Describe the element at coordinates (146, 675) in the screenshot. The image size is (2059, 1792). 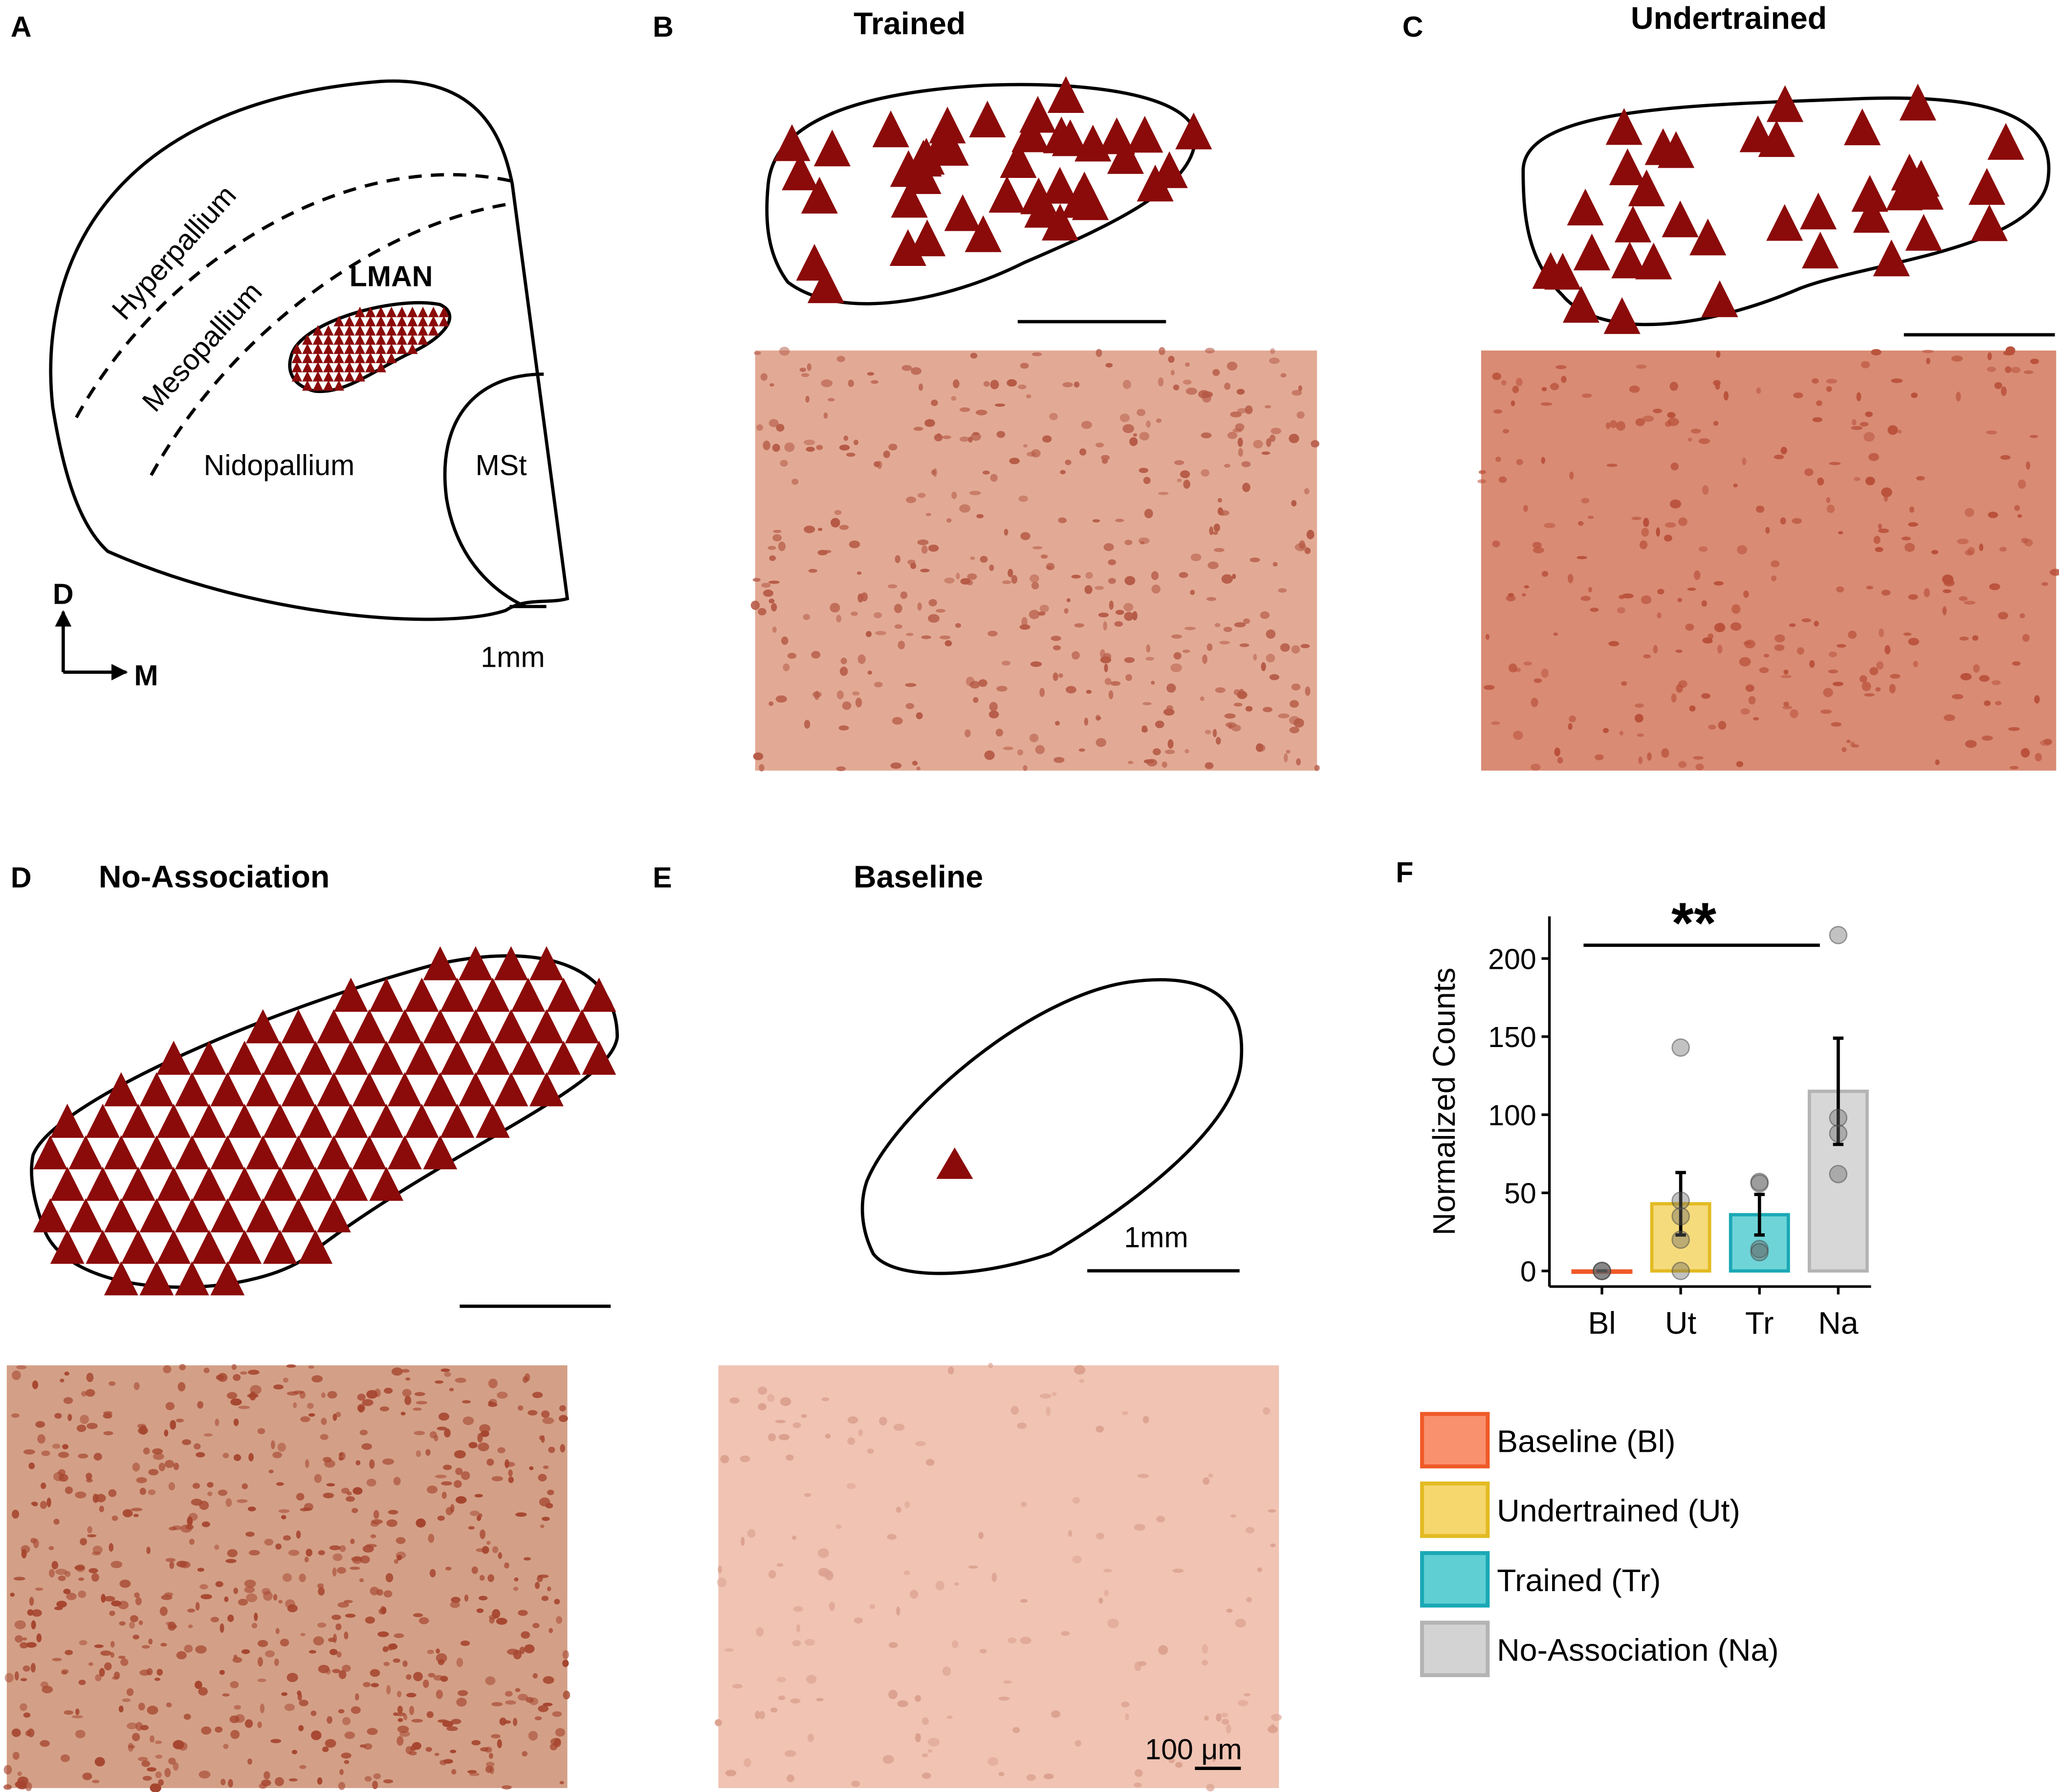
I see `direction-label: M` at that location.